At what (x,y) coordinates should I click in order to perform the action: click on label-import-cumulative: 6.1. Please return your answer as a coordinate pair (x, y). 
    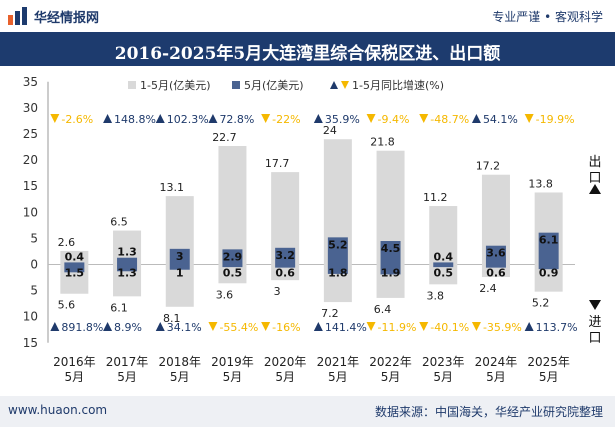
    Looking at the image, I should click on (119, 307).